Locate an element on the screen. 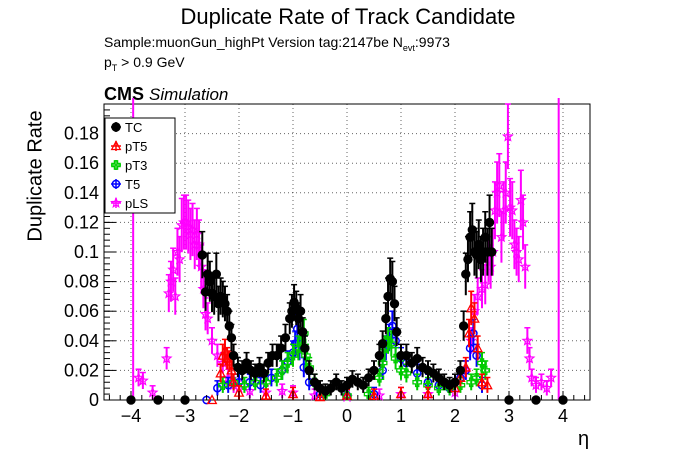 The height and width of the screenshot is (472, 696). legend-entry-pt5: pT5 is located at coordinates (128, 146).